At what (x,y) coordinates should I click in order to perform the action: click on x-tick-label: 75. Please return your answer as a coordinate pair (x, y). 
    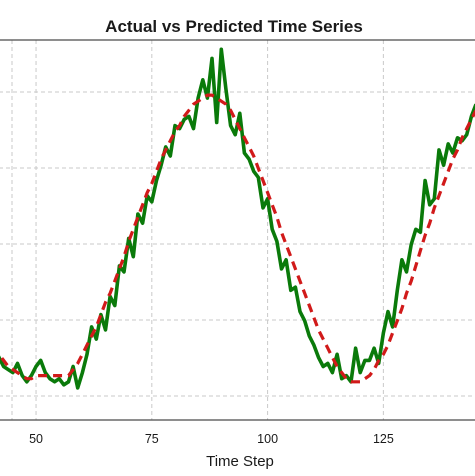
    Looking at the image, I should click on (152, 439).